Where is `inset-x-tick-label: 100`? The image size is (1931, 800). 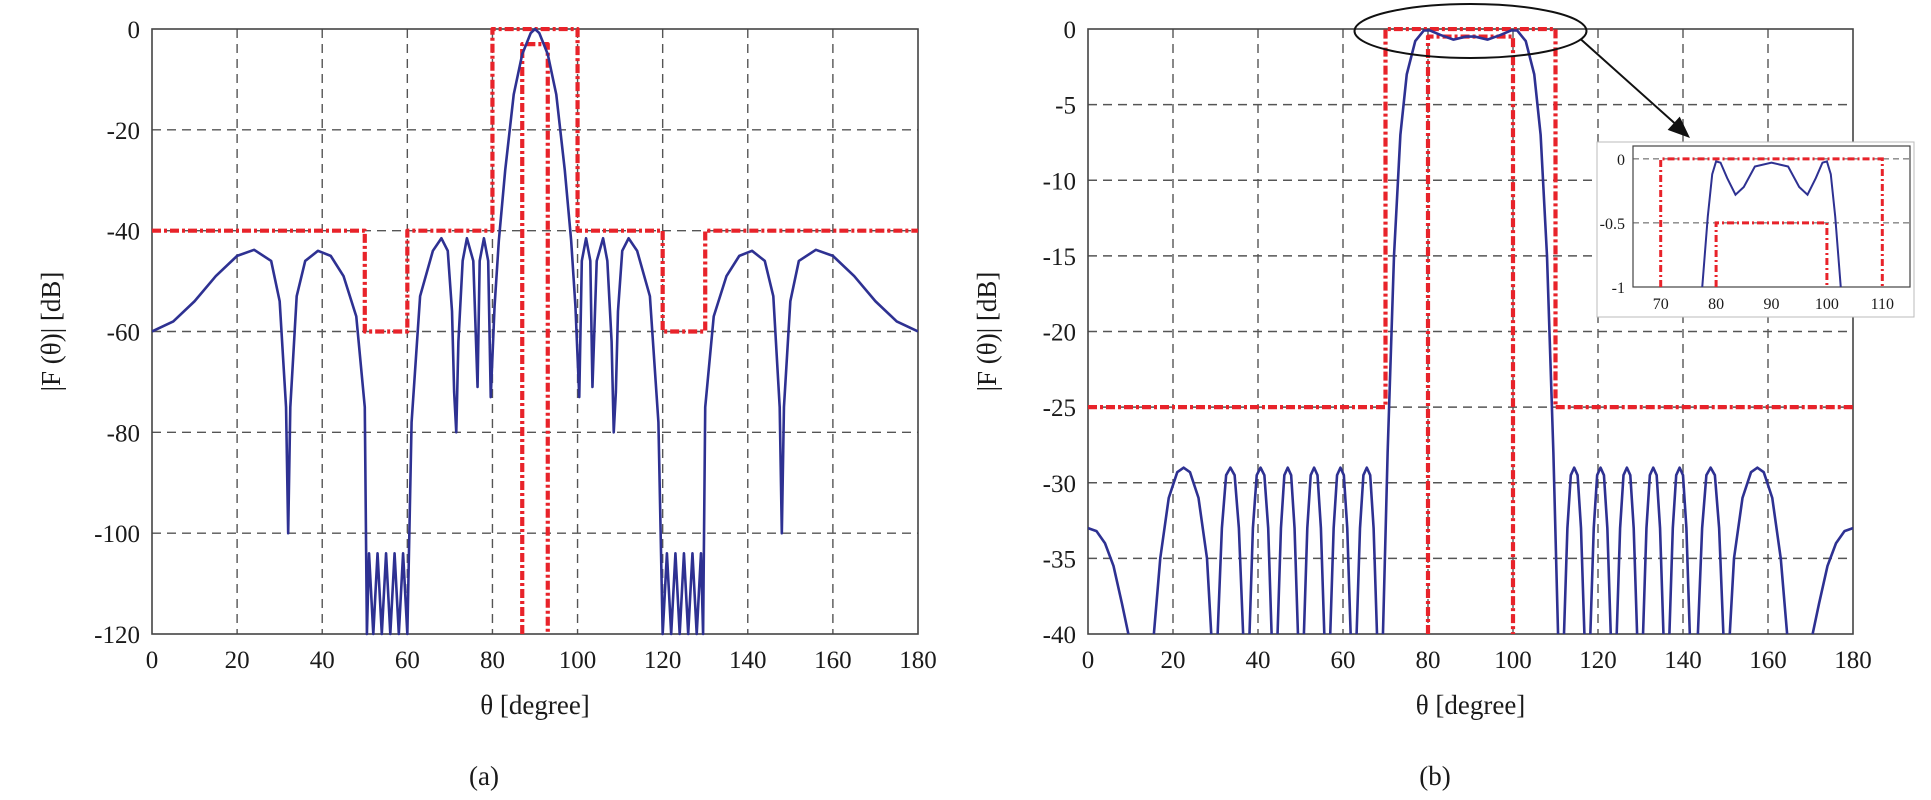 inset-x-tick-label: 100 is located at coordinates (1827, 304).